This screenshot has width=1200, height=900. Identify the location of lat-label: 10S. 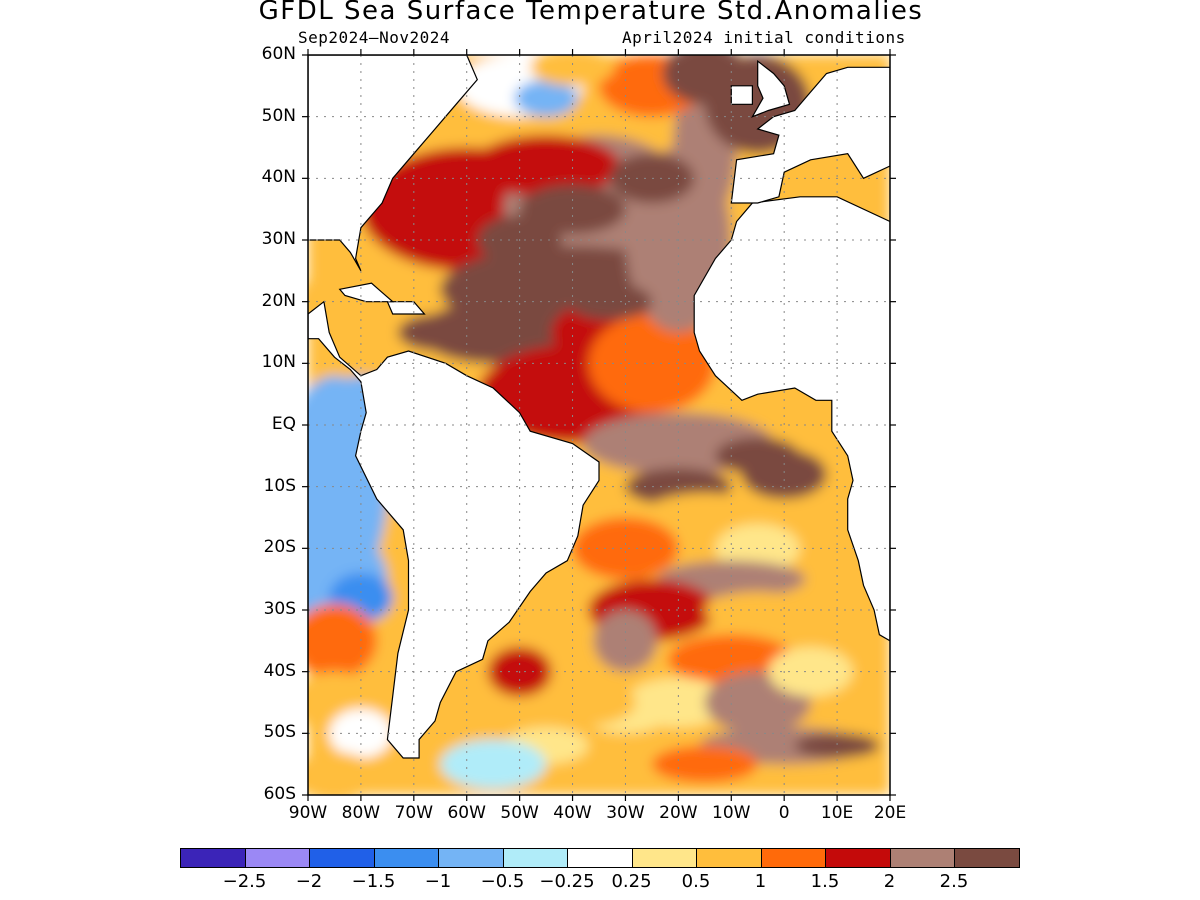
(279, 485).